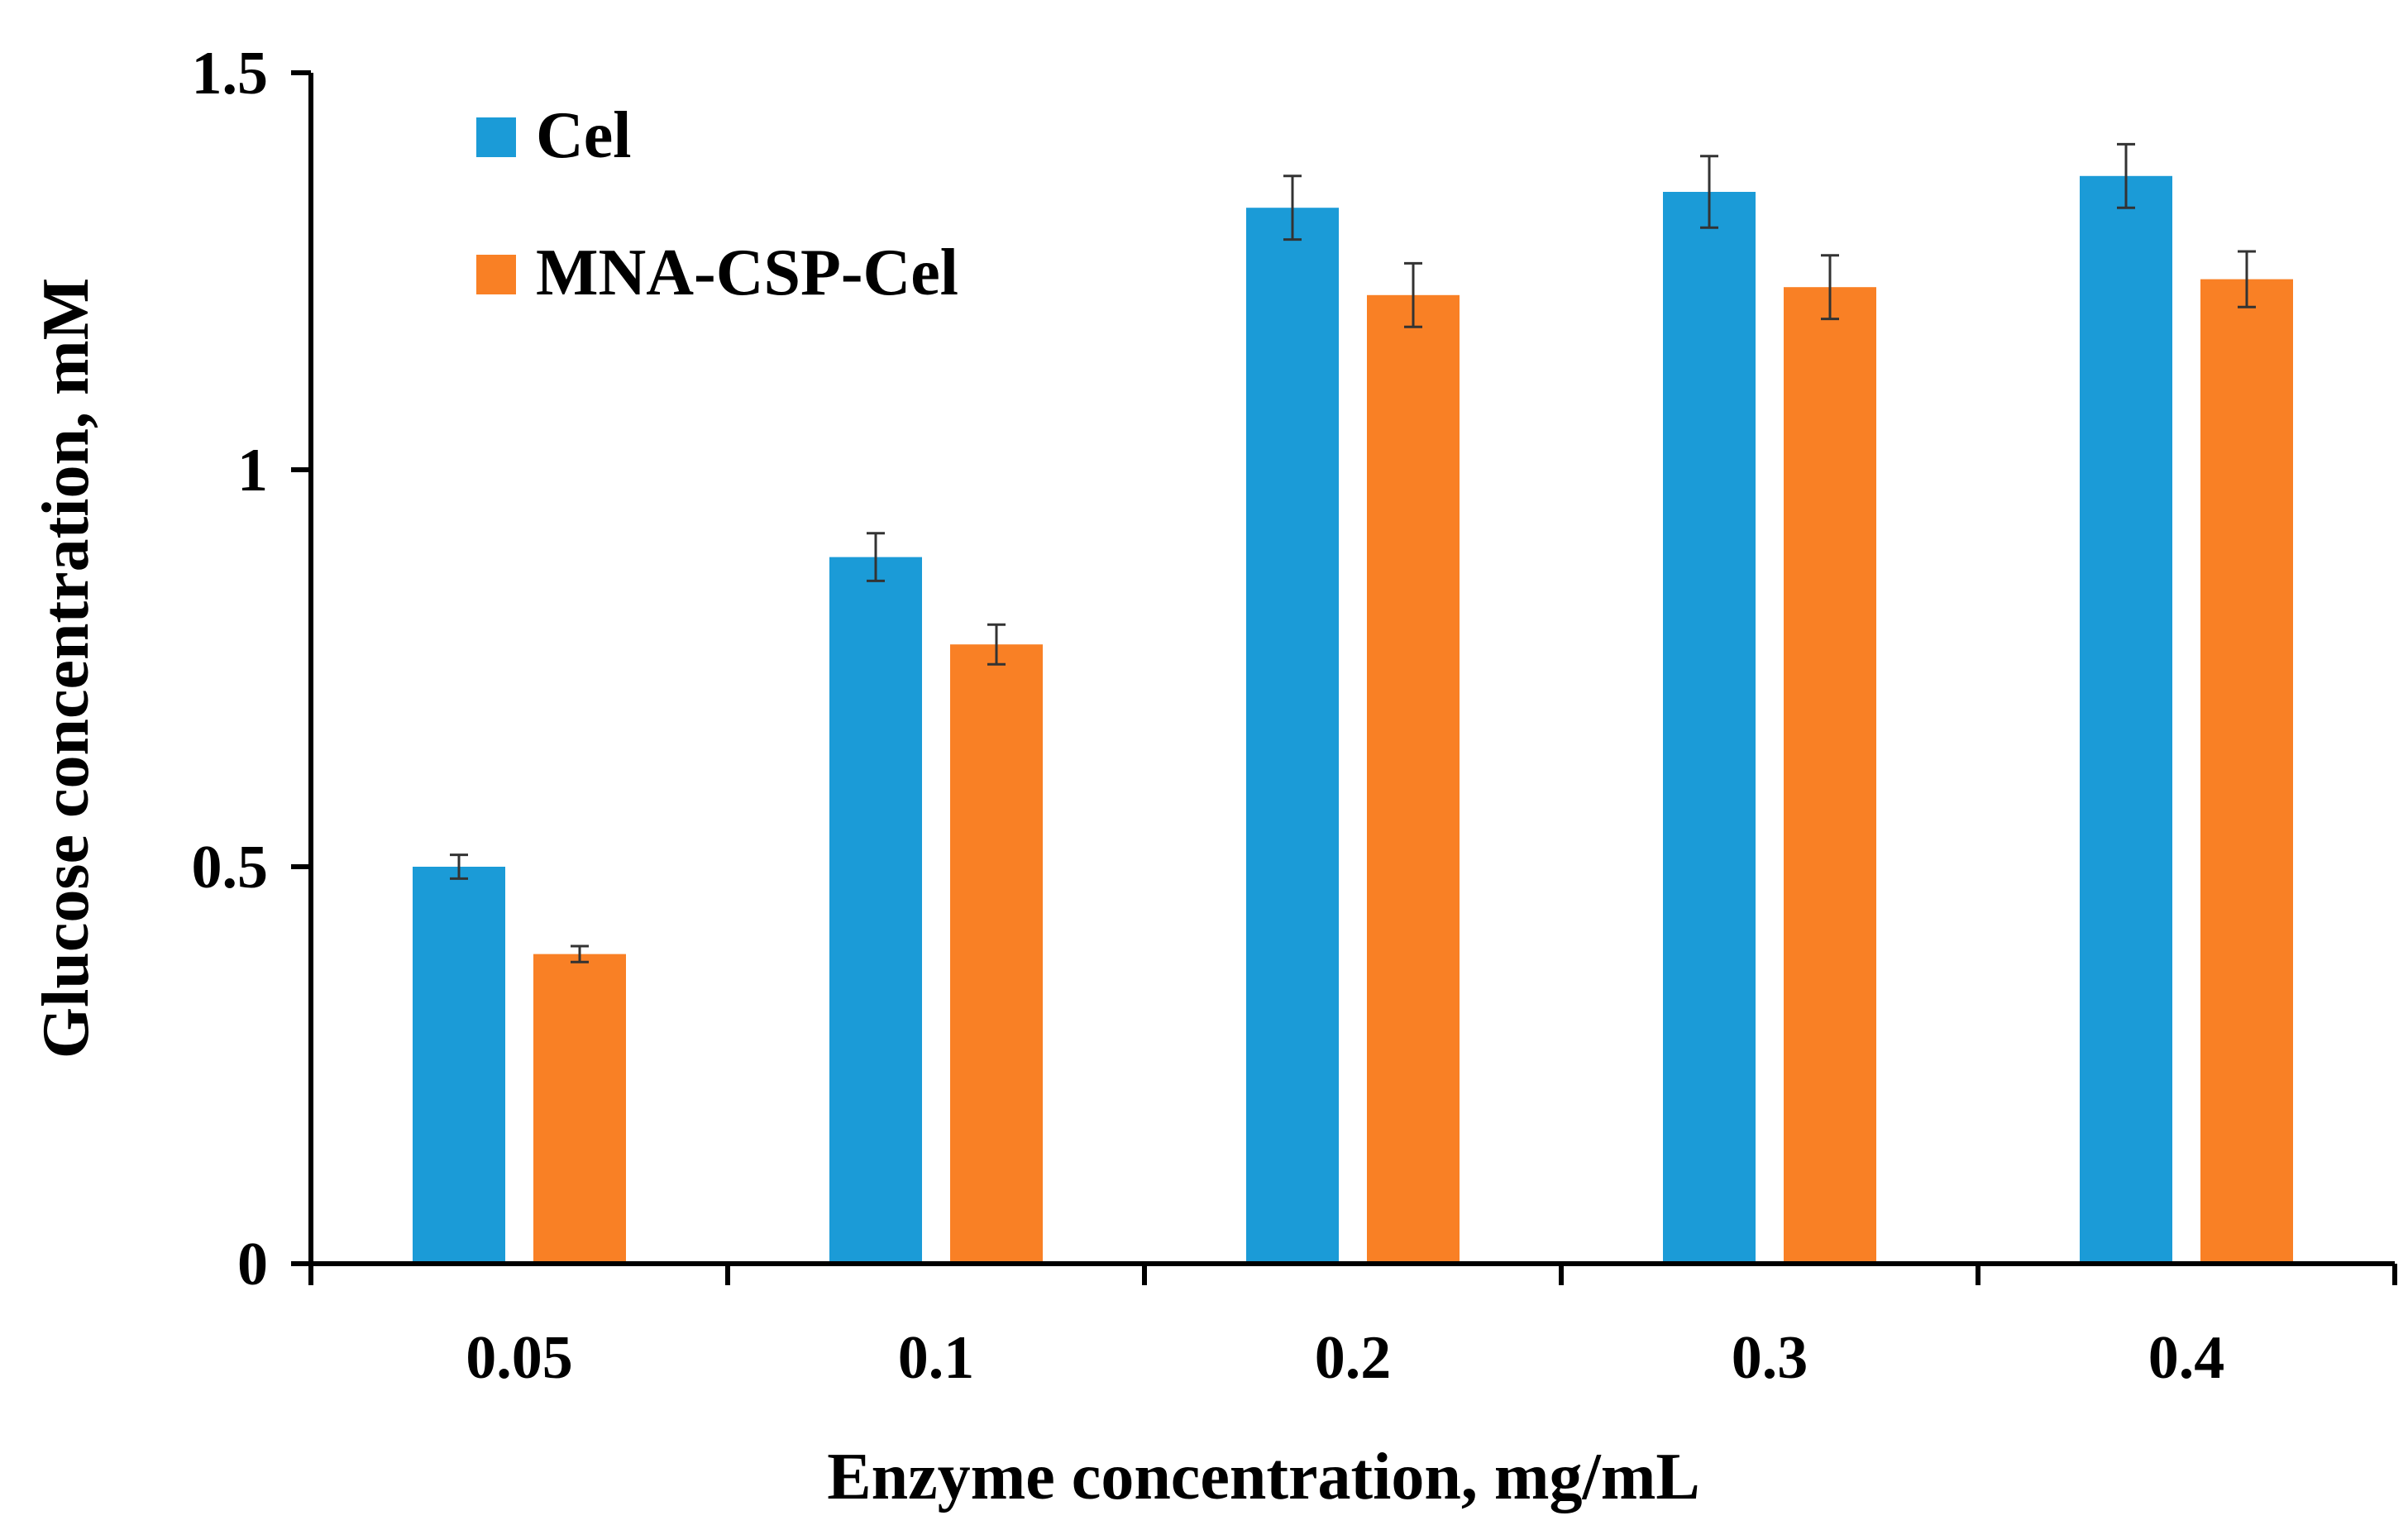 The width and height of the screenshot is (2408, 1530). I want to click on y-tick-label: 1, so click(252, 470).